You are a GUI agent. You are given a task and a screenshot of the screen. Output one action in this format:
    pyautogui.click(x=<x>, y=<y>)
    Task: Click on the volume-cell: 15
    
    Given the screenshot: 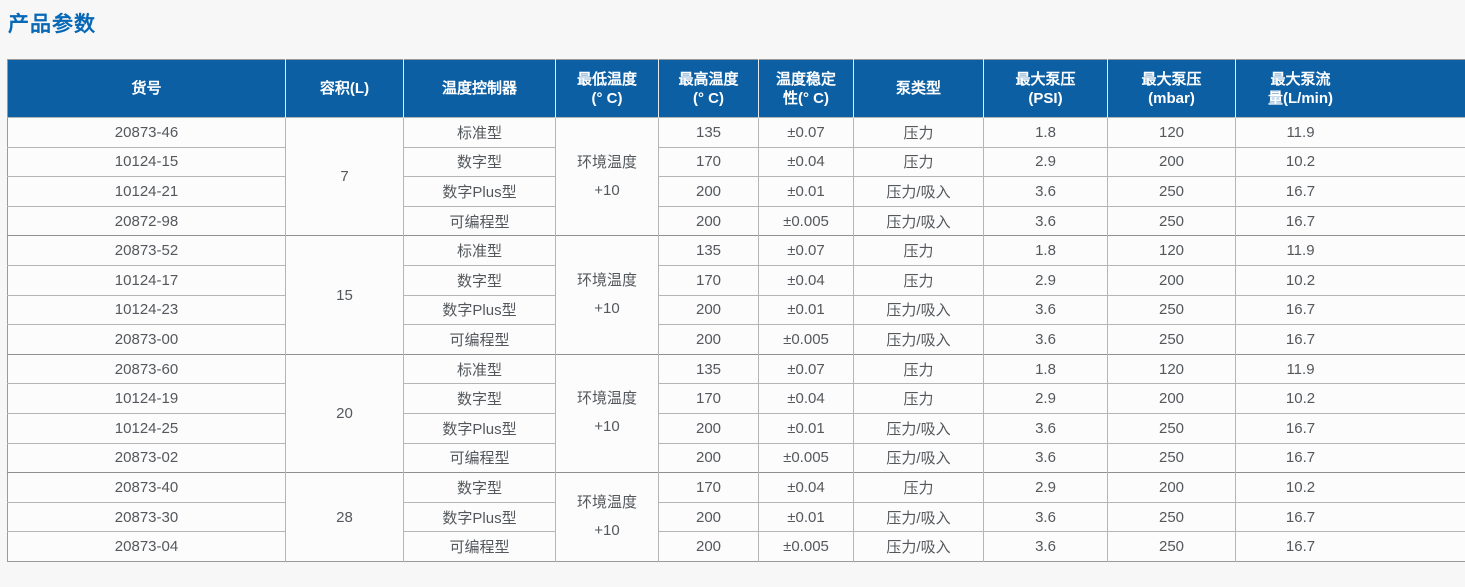 What is the action you would take?
    pyautogui.click(x=345, y=295)
    